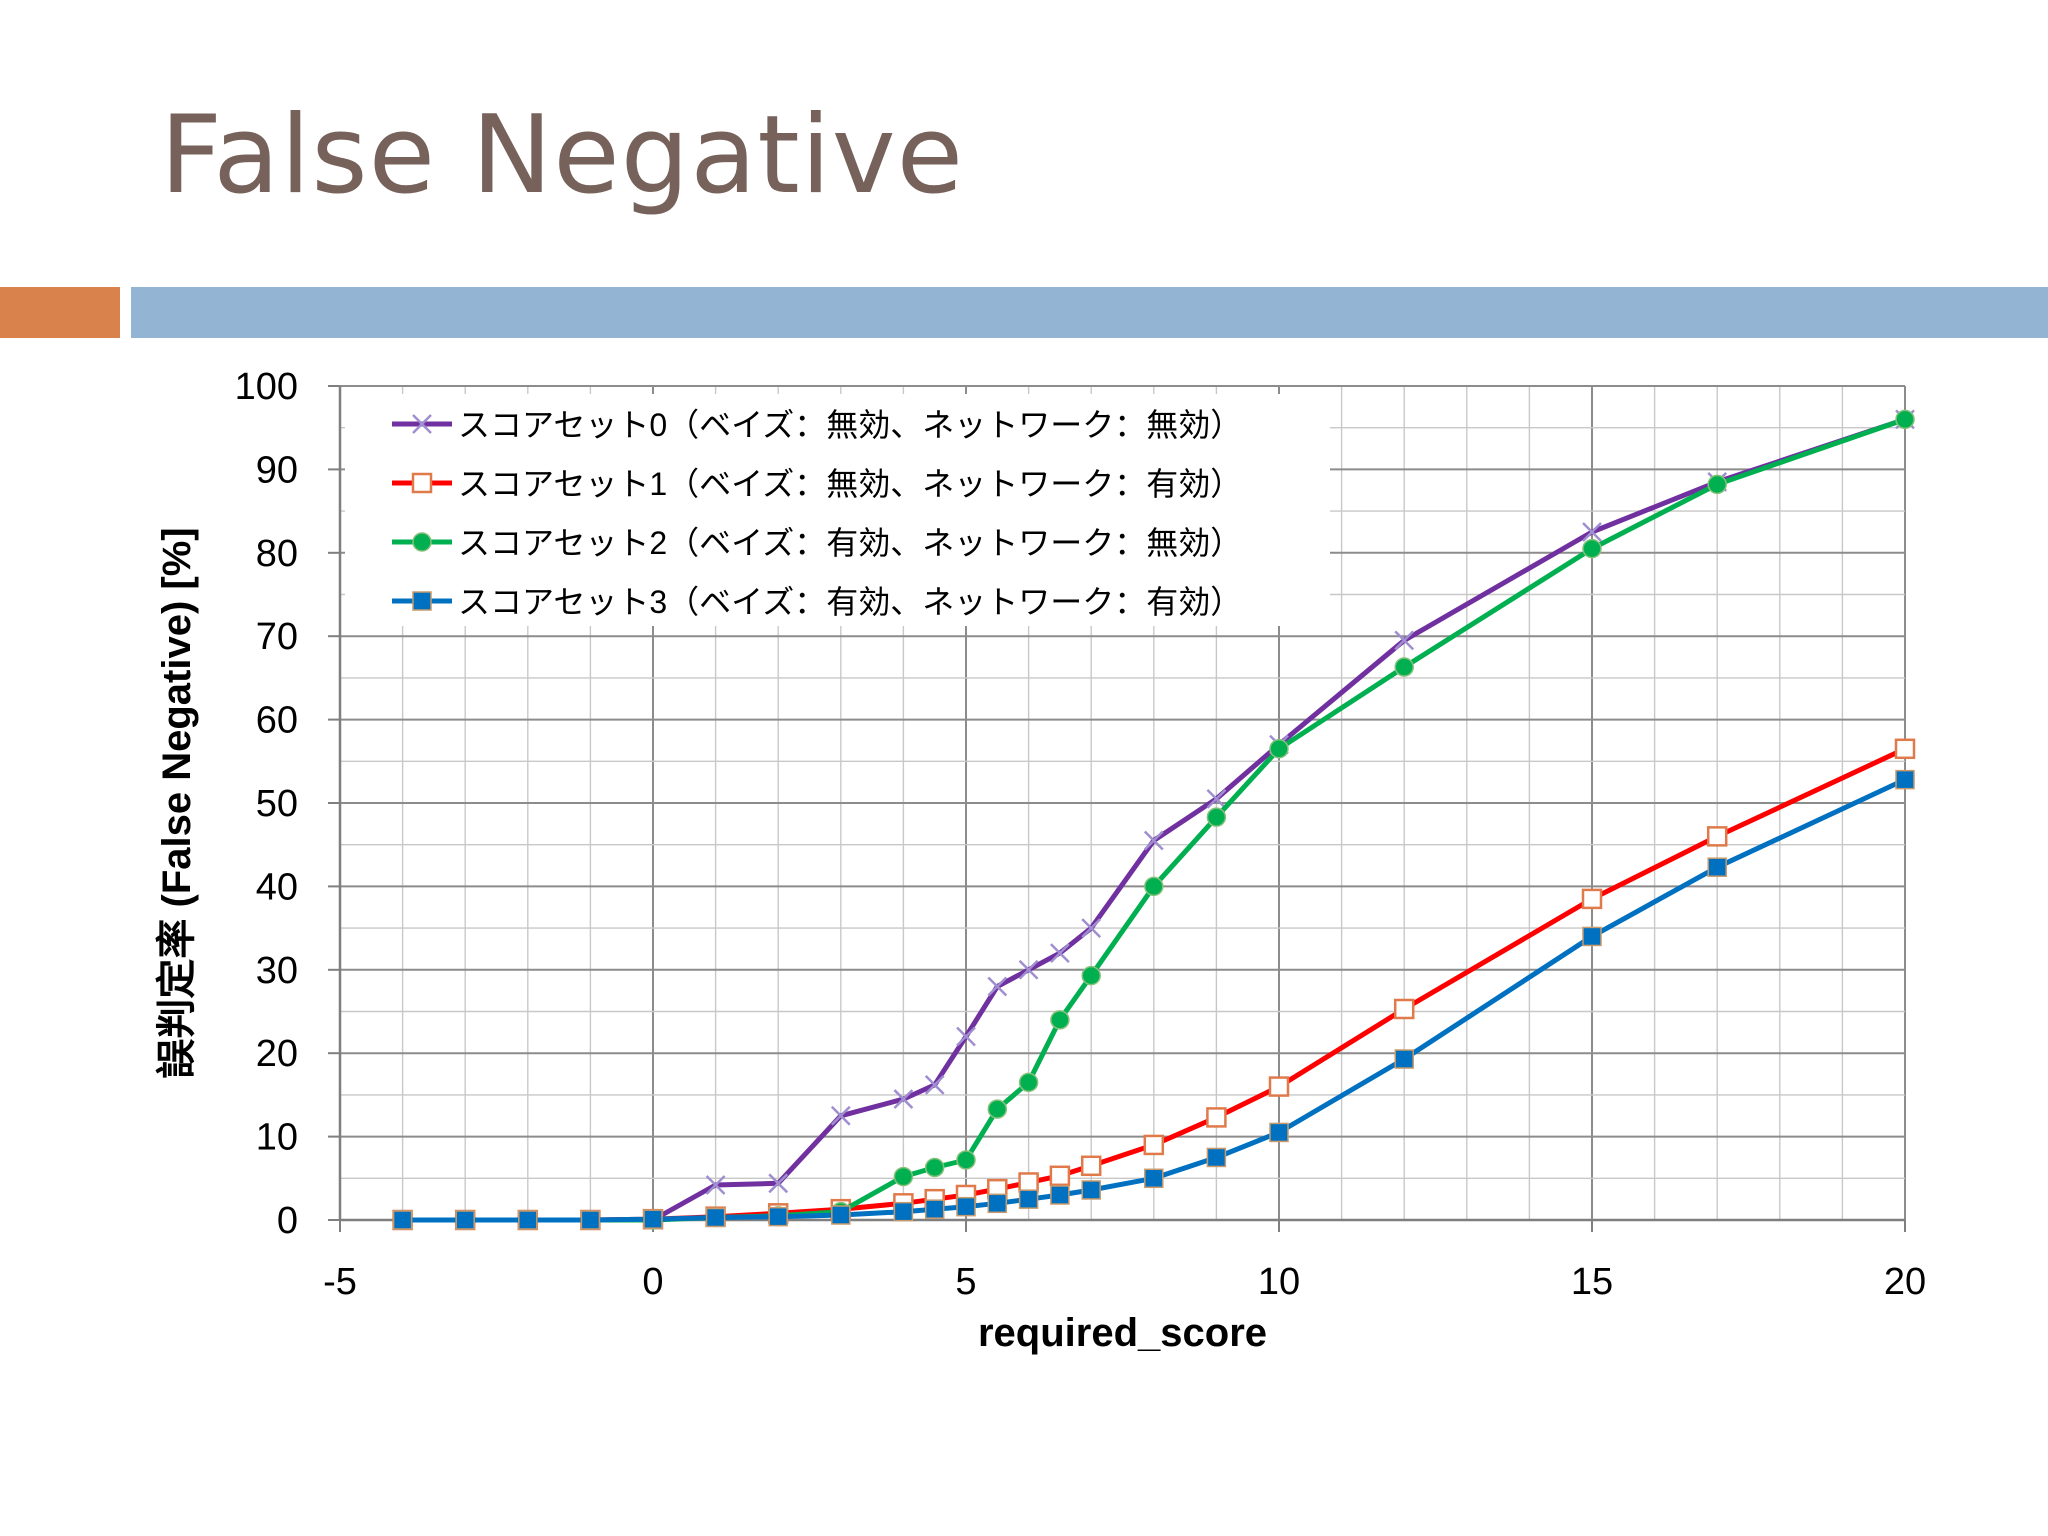 The width and height of the screenshot is (2048, 1536). I want to click on y-axis-title: 誤判定率 (False Negative) [%], so click(177, 802).